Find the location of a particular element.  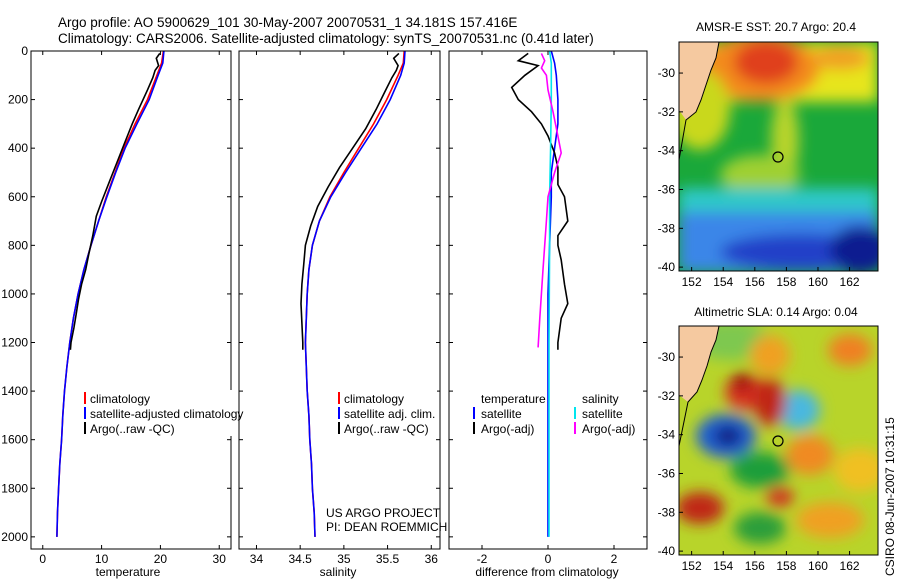

legend-text-sal-argo: Argo(-adj) is located at coordinates (608, 429).